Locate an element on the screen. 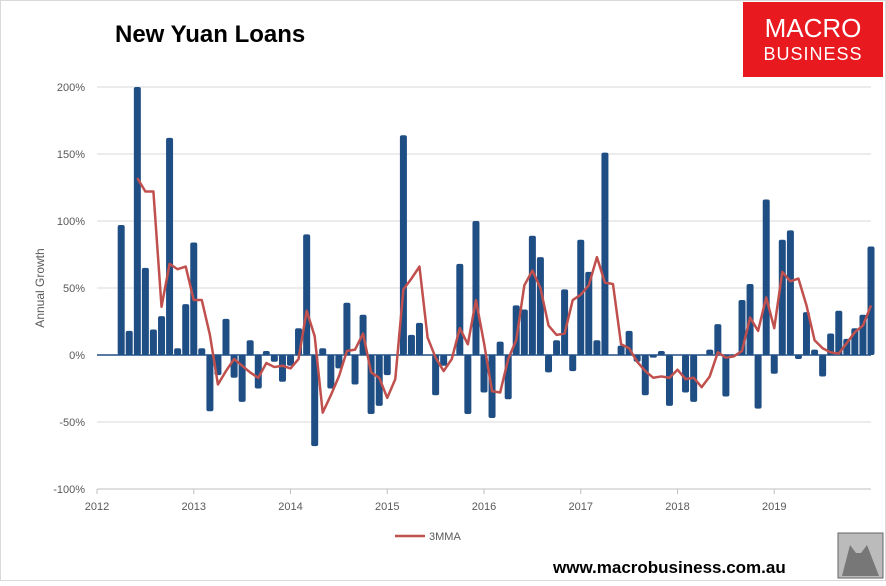 This screenshot has height=586, width=886. x-tick-label: 2013 is located at coordinates (194, 507).